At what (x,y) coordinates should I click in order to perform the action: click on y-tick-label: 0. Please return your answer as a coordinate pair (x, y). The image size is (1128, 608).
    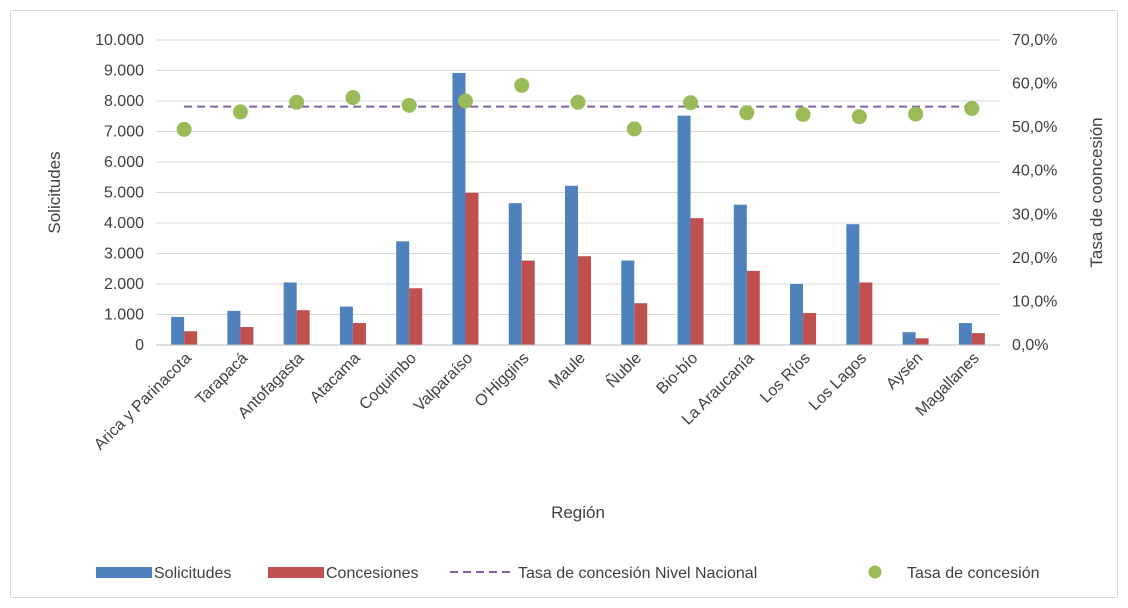
    Looking at the image, I should click on (139, 345).